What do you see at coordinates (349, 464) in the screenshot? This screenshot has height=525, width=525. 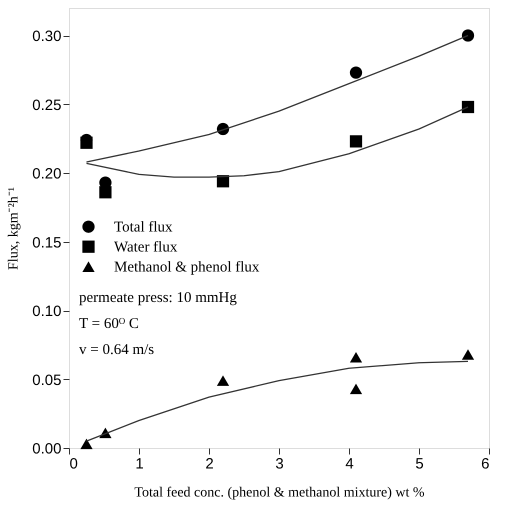 I see `x-tick-label: 4` at bounding box center [349, 464].